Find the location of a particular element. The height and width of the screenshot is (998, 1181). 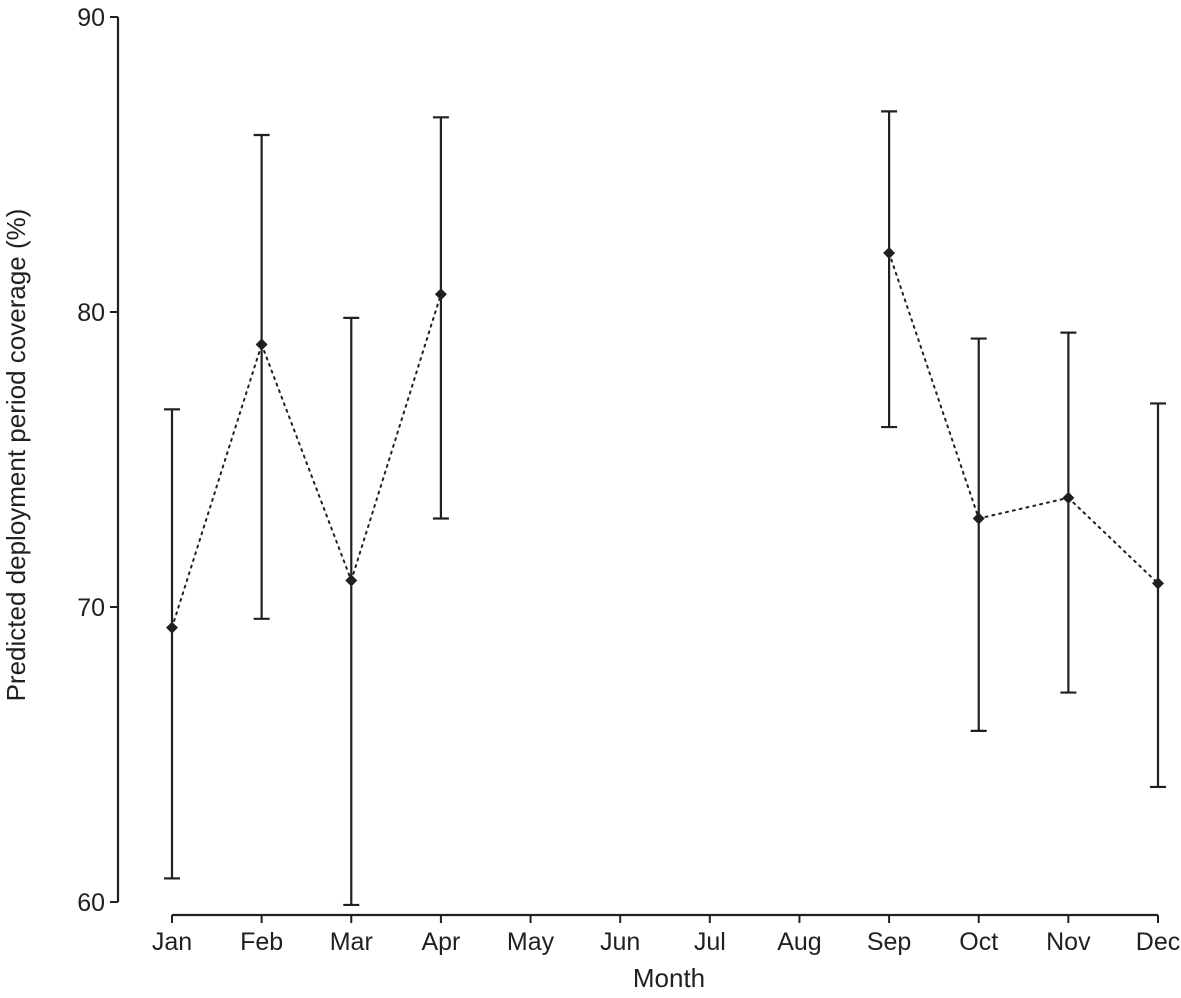

x-tick-label: Sep is located at coordinates (889, 942).